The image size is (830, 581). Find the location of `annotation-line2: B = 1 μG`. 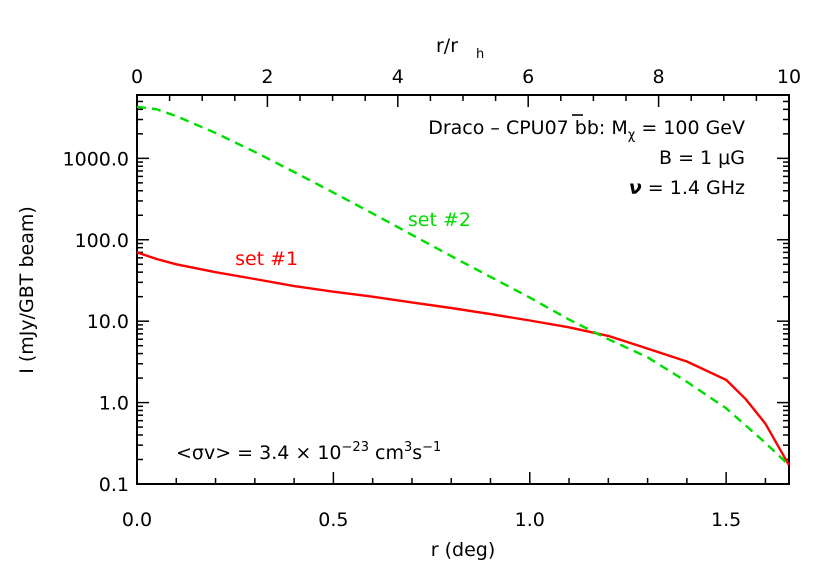

annotation-line2: B = 1 μG is located at coordinates (702, 158).